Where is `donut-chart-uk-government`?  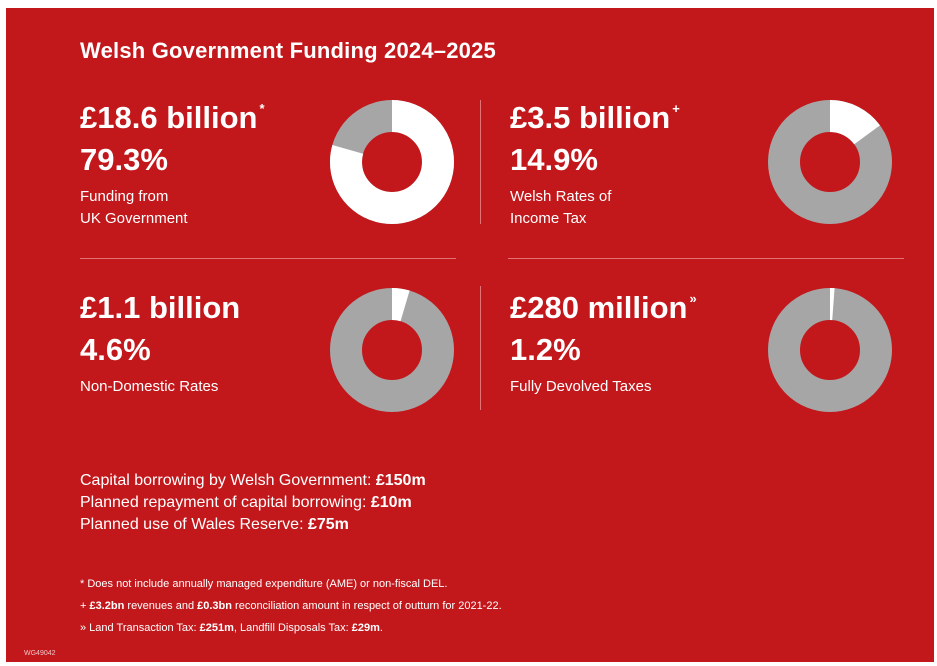 donut-chart-uk-government is located at coordinates (392, 162).